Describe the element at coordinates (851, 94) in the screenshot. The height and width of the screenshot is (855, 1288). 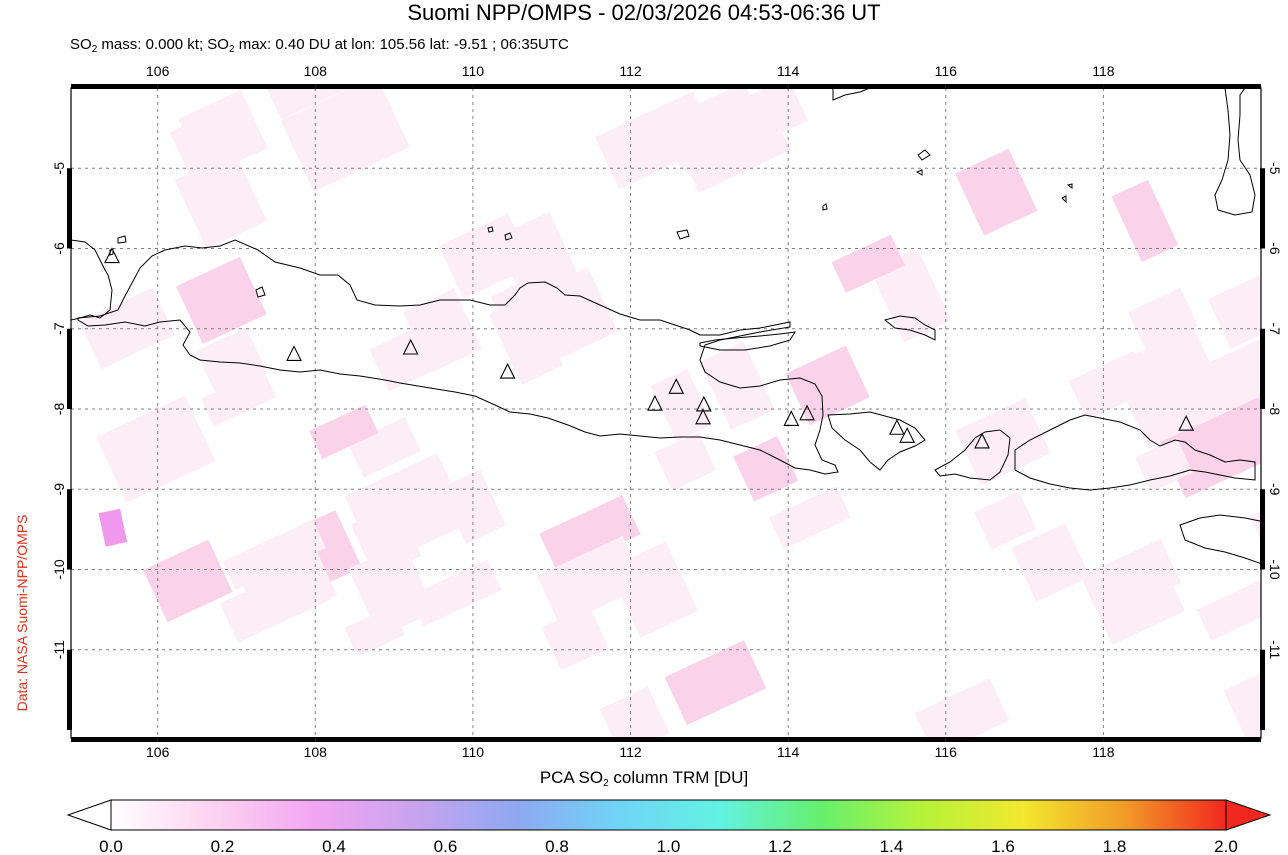
I see `borneo-coastline` at that location.